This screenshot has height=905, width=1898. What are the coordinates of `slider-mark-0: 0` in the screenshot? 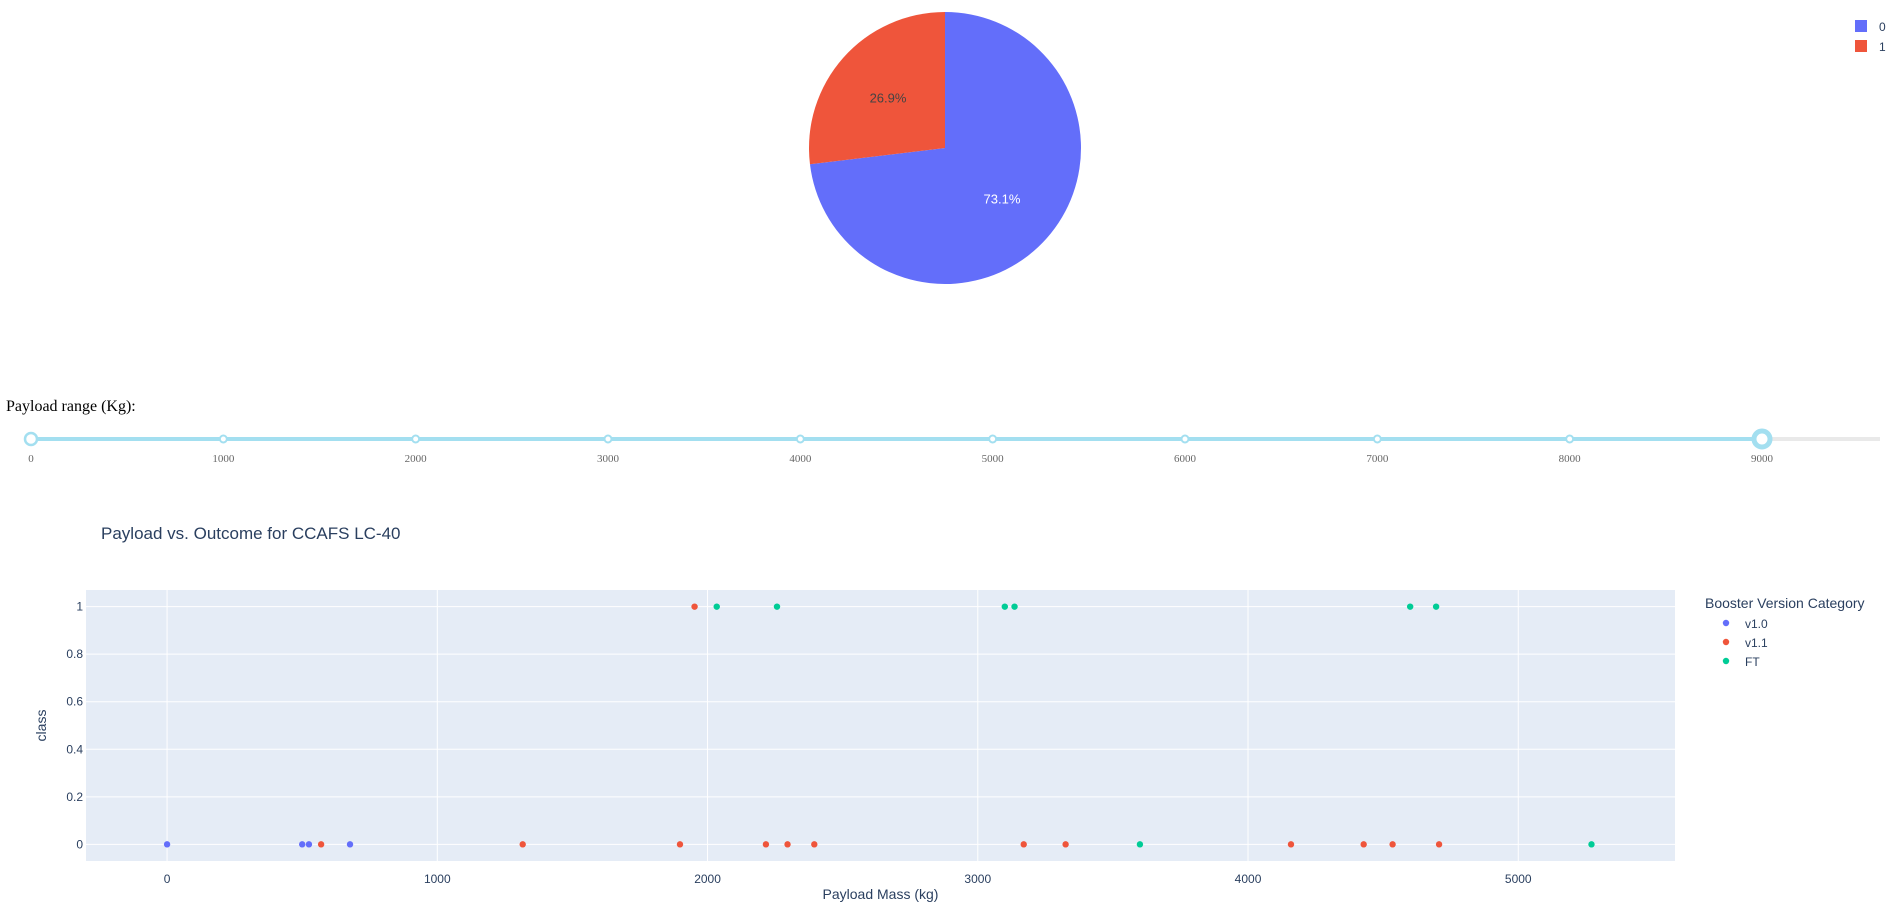 It's located at (31, 459).